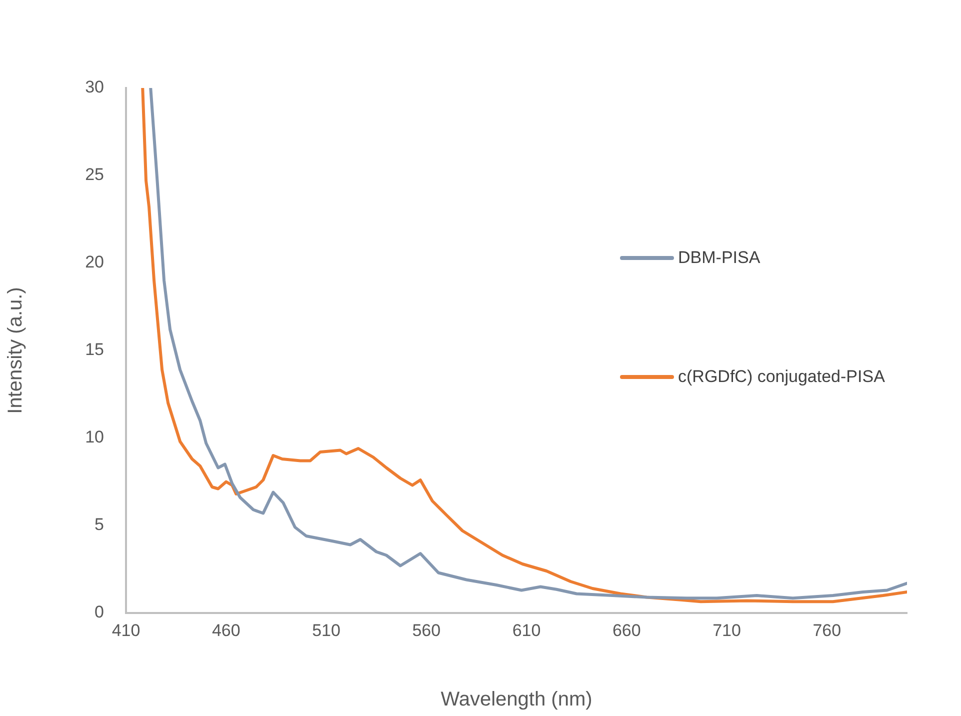 The width and height of the screenshot is (961, 716). Describe the element at coordinates (719, 258) in the screenshot. I see `legend-label: DBM-PISA` at that location.